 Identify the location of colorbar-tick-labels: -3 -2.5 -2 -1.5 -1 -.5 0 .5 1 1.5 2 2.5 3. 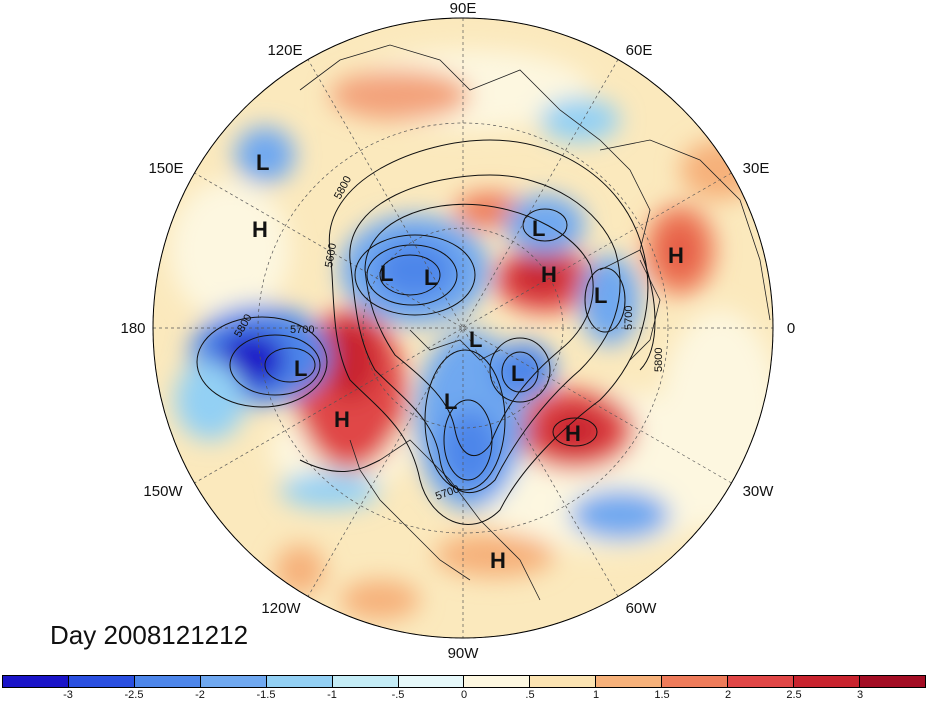
(464, 695).